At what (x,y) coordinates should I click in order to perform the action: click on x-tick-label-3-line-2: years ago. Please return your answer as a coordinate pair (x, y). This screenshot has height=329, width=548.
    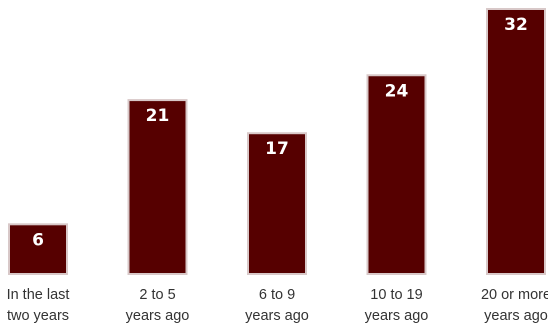
    Looking at the image, I should click on (277, 316).